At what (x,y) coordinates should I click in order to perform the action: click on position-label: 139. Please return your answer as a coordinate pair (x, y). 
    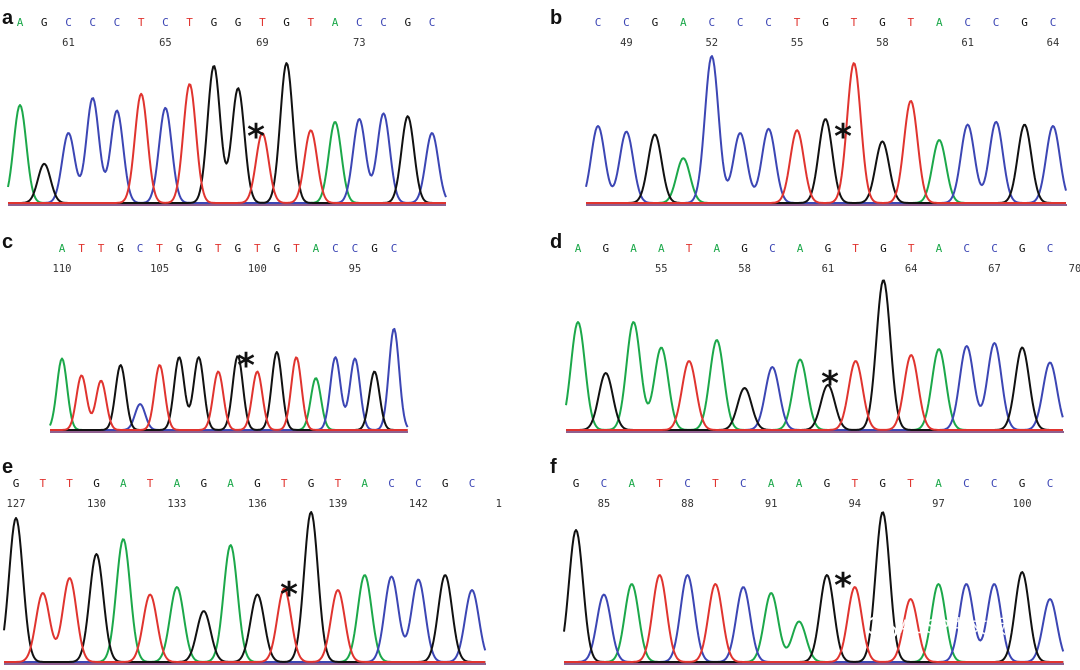
    Looking at the image, I should click on (337, 504).